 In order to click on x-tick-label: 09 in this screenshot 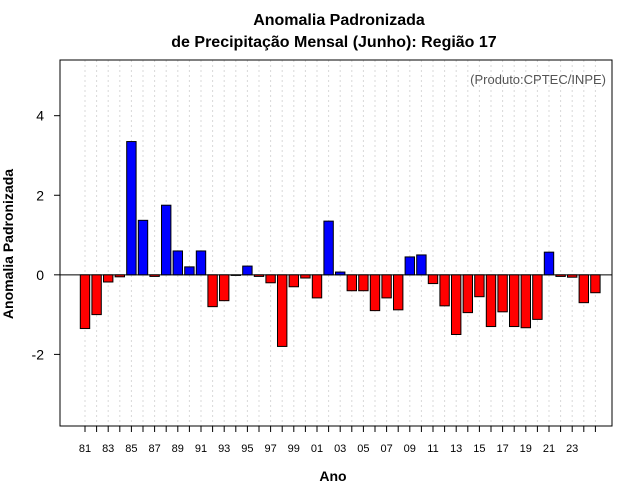, I will do `click(410, 449)`.